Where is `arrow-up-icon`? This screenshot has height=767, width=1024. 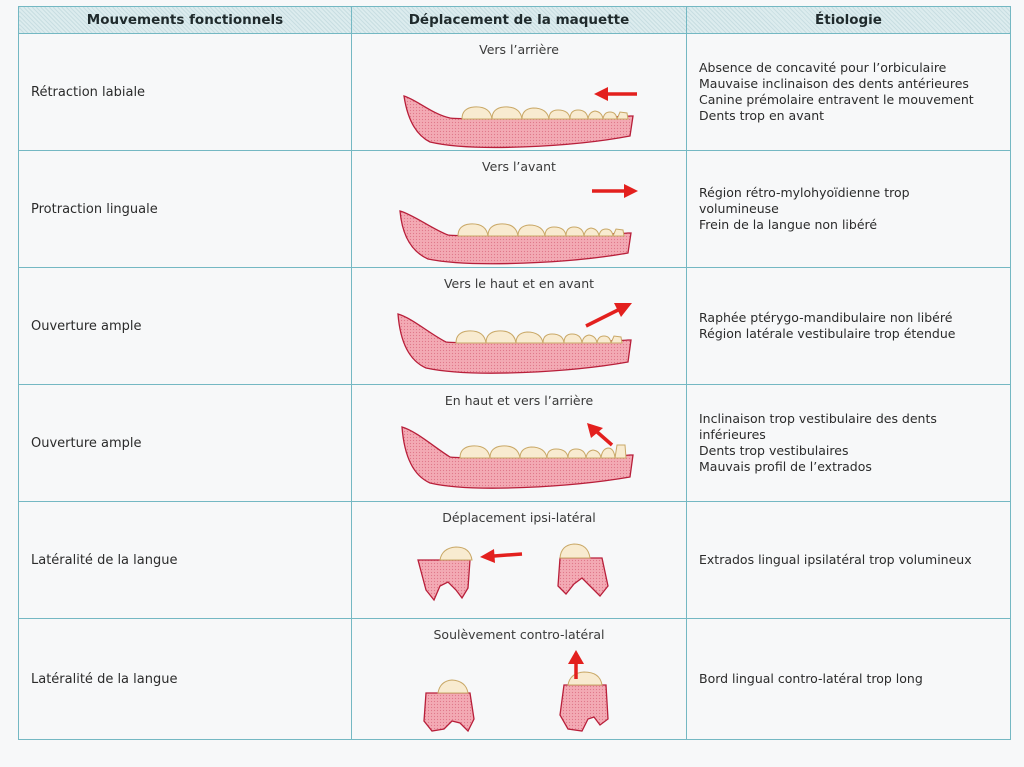 arrow-up-icon is located at coordinates (576, 664).